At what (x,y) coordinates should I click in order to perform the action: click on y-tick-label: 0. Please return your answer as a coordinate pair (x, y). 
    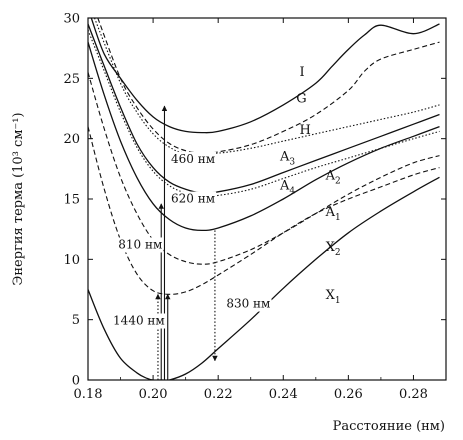
    Looking at the image, I should click on (76, 381).